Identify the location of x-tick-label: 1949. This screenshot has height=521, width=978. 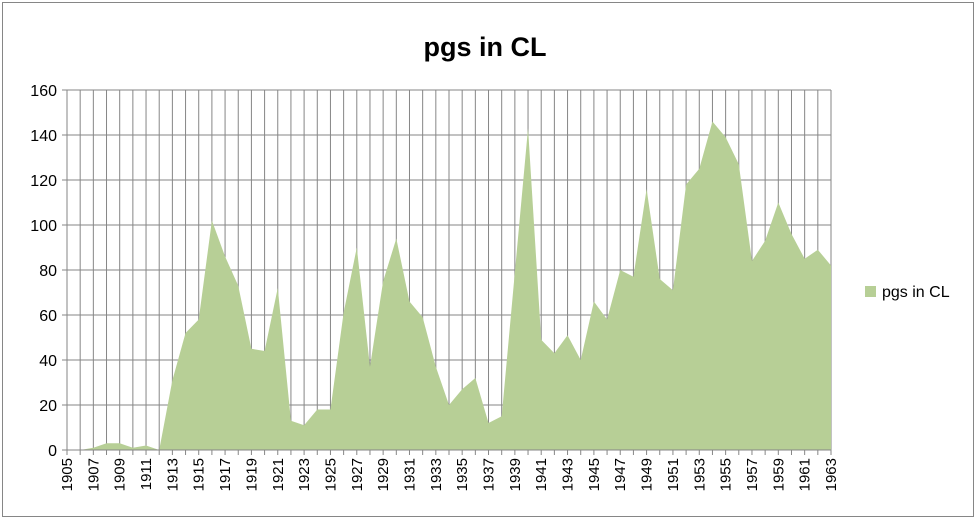
(647, 474).